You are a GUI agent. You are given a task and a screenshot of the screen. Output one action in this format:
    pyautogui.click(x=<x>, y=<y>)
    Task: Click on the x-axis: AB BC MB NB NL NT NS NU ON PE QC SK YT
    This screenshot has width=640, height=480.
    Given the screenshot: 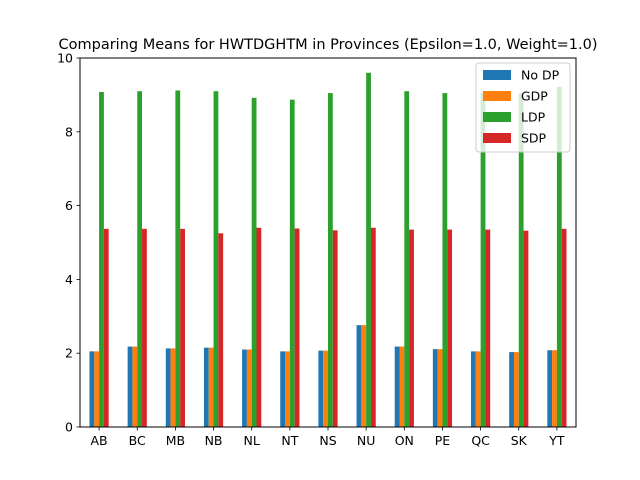 What is the action you would take?
    pyautogui.click(x=328, y=437)
    